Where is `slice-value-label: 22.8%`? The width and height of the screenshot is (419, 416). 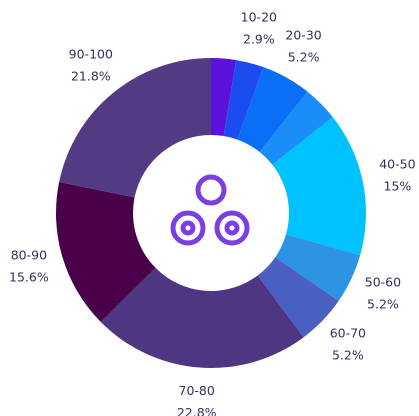 slice-value-label: 22.8% is located at coordinates (197, 410).